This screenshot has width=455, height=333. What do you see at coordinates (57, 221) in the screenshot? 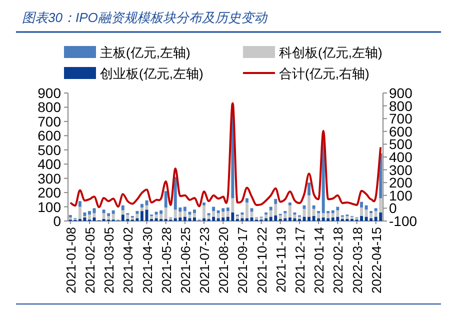
I see `y-tick-label: 0` at bounding box center [57, 221].